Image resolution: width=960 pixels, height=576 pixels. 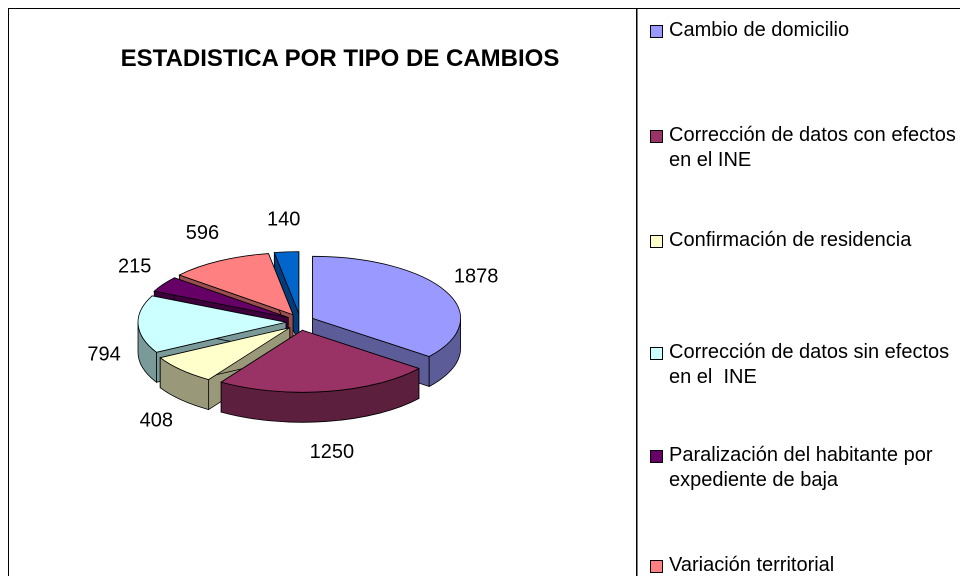 What do you see at coordinates (476, 277) in the screenshot?
I see `data-label: 1878` at bounding box center [476, 277].